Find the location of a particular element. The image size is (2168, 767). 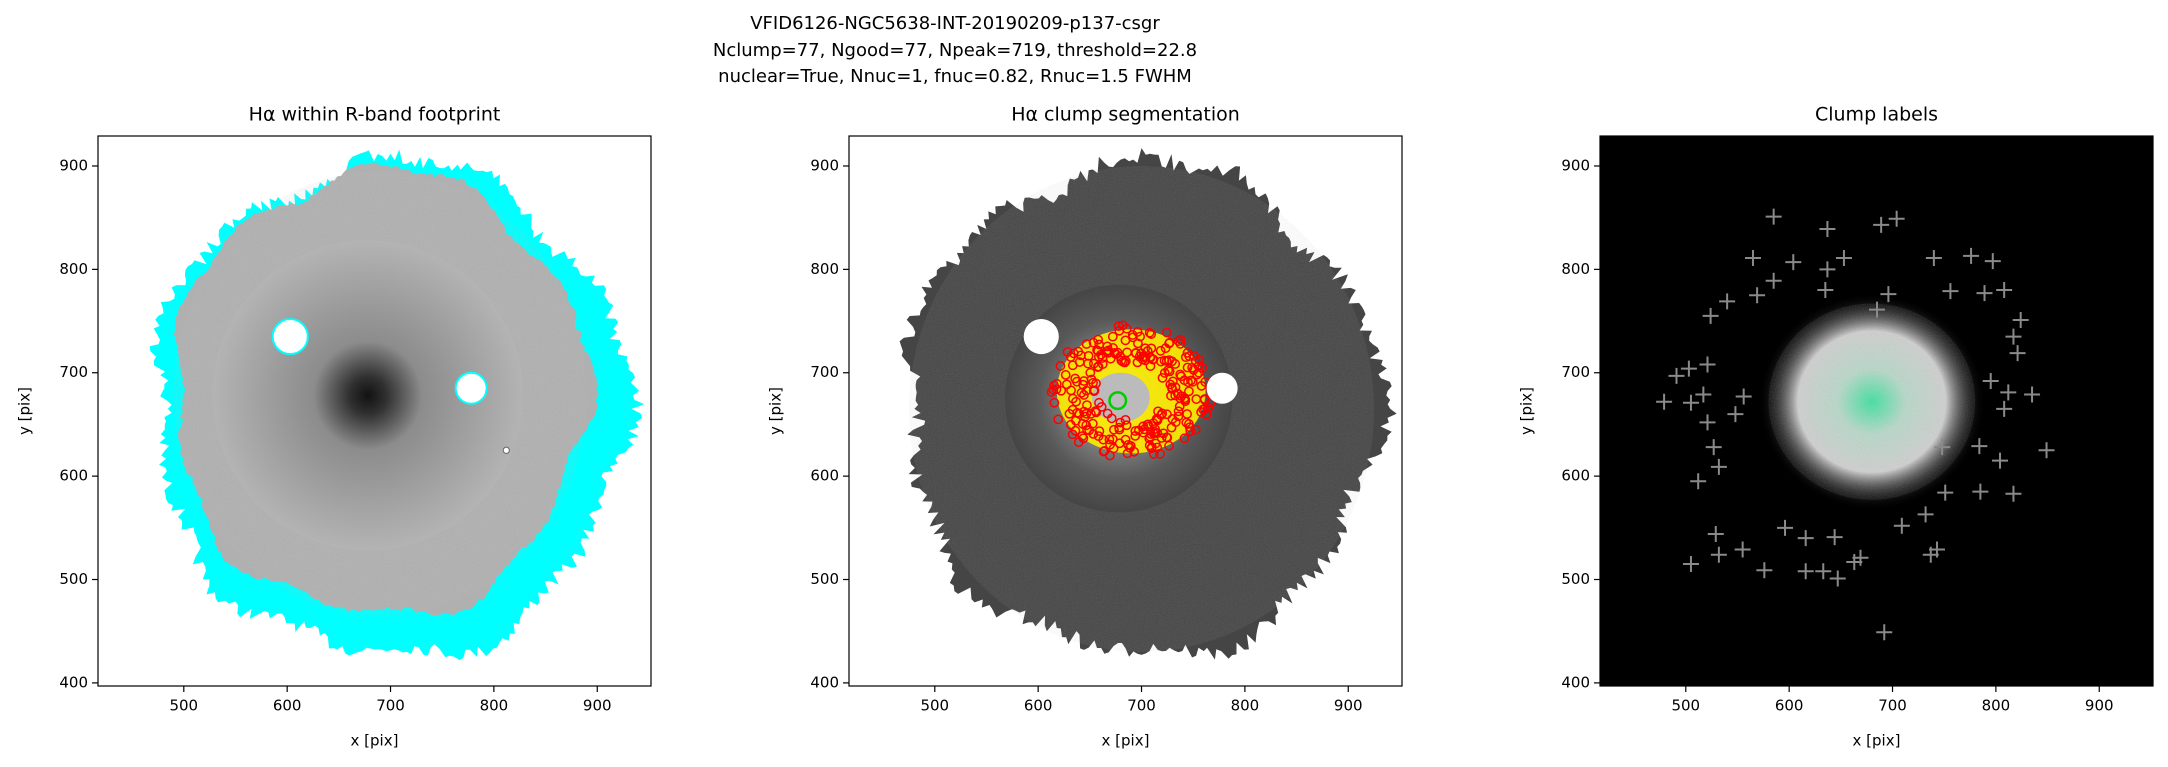

x-tick-label: 700 is located at coordinates (390, 706).